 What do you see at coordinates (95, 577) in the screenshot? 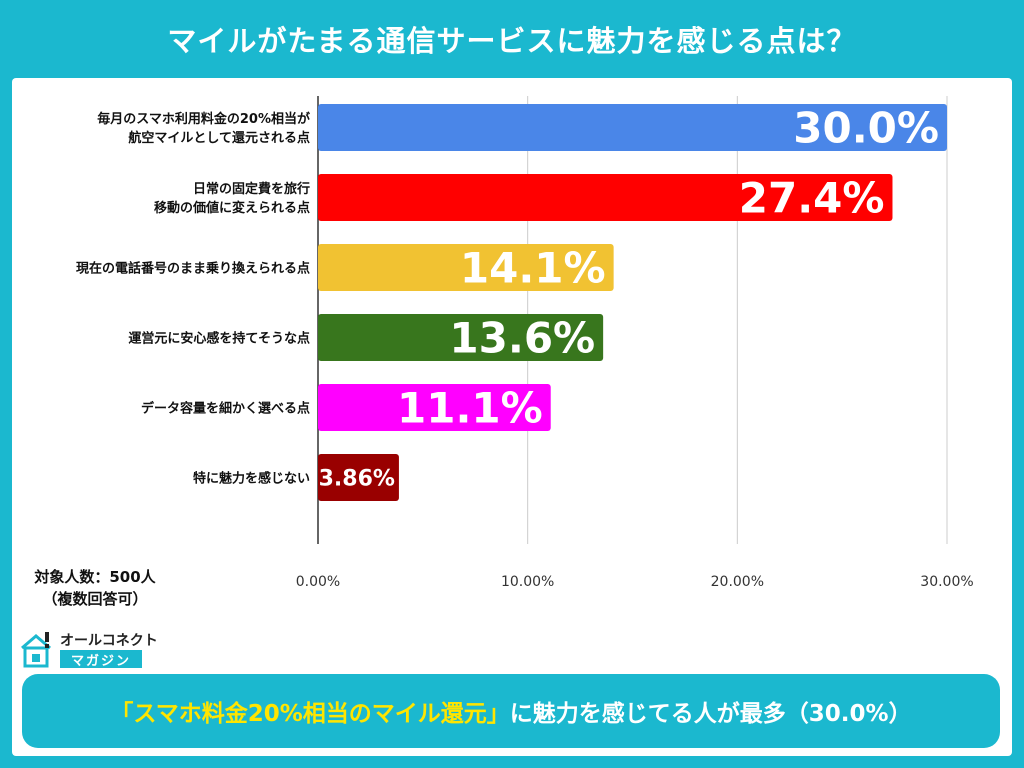
I see `sample-size-line1: 対象人数：500人` at bounding box center [95, 577].